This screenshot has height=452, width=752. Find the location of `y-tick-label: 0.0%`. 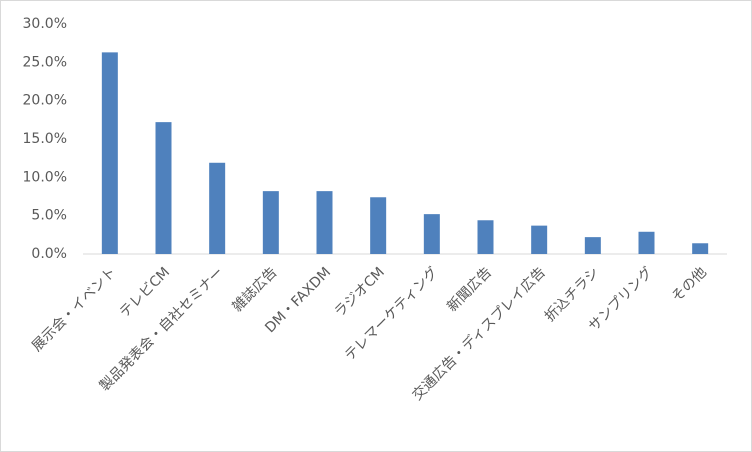

y-tick-label: 0.0% is located at coordinates (49, 254).